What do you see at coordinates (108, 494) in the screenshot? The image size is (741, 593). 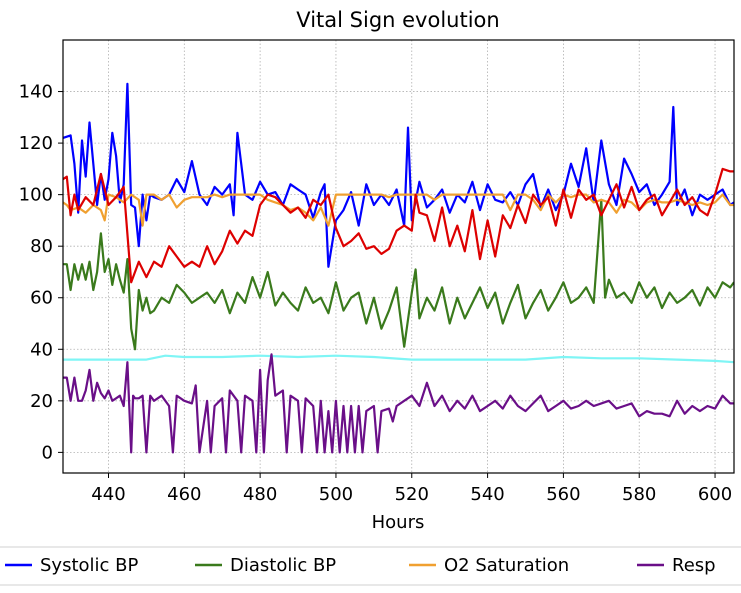 I see `x-tick-label: 440` at bounding box center [108, 494].